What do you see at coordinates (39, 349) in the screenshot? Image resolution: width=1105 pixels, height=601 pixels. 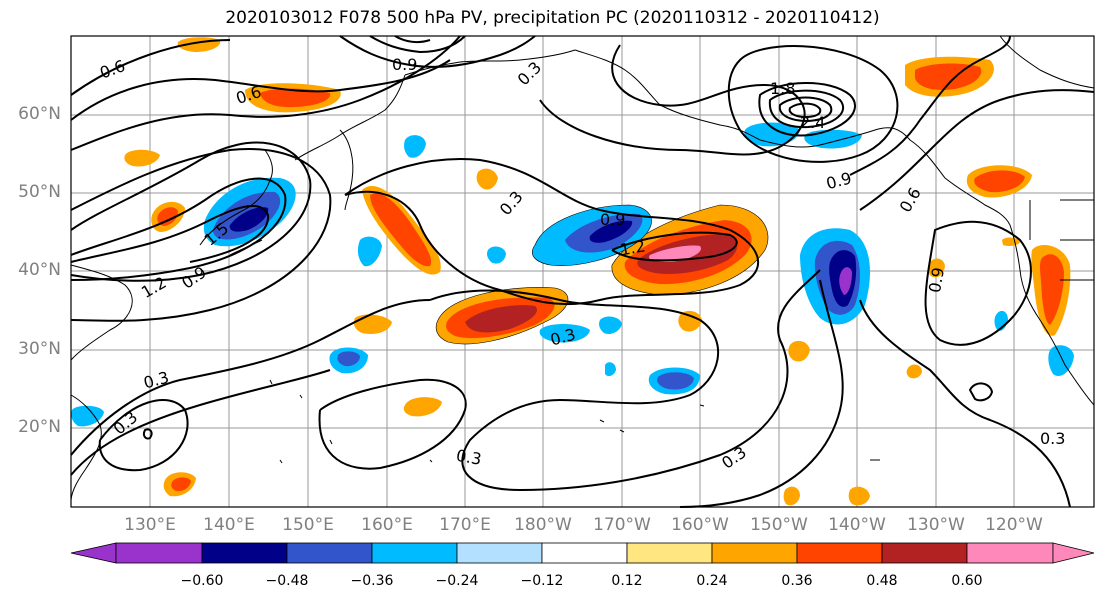 I see `lat-label: 30°N` at bounding box center [39, 349].